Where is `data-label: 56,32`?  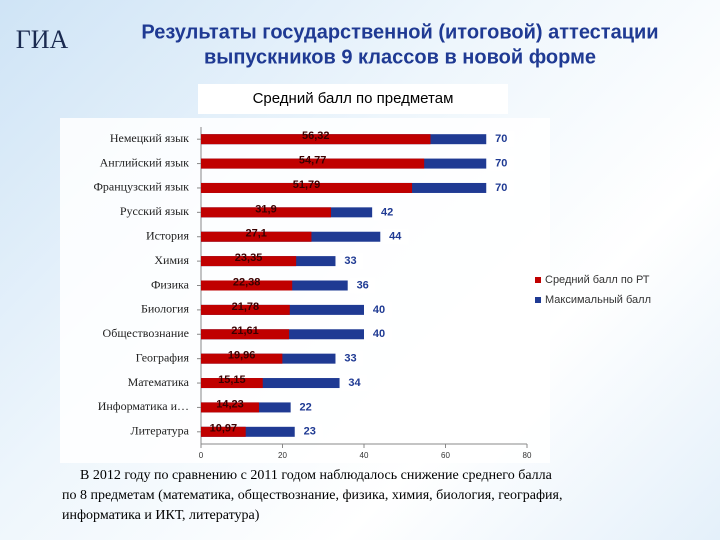
data-label: 56,32 is located at coordinates (316, 136).